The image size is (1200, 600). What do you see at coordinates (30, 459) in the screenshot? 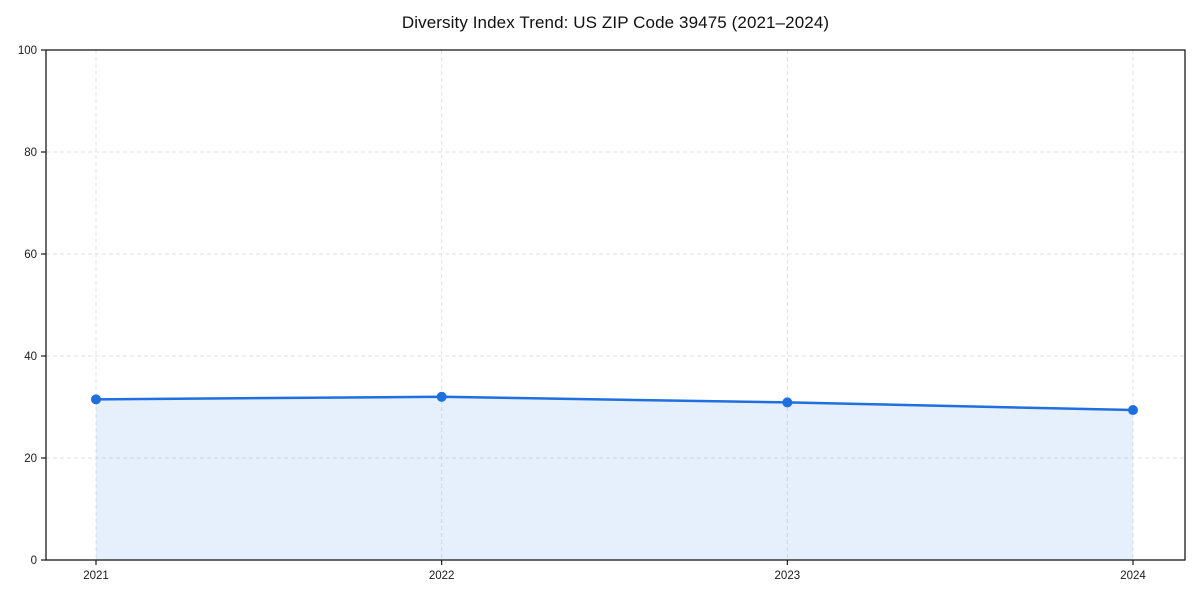
I see `y-tick-label: 20` at bounding box center [30, 459].